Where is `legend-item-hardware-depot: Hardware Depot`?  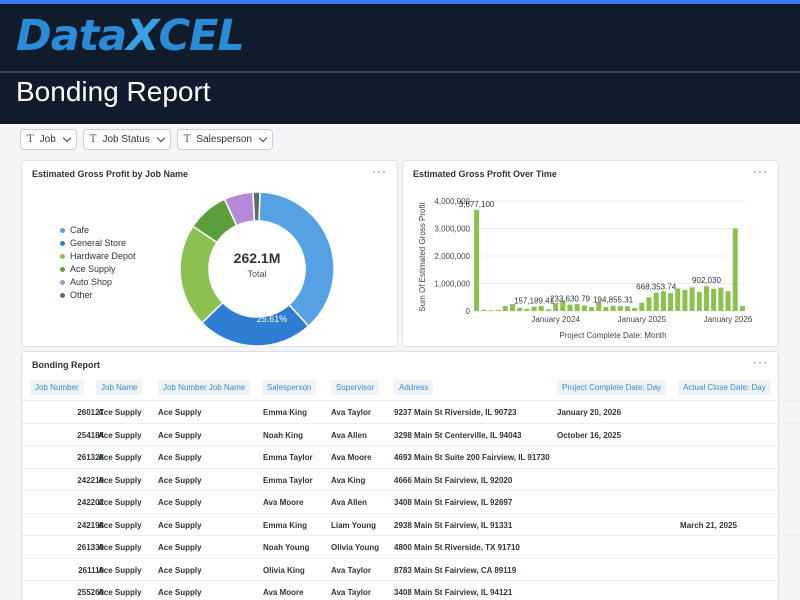 legend-item-hardware-depot: Hardware Depot is located at coordinates (98, 256).